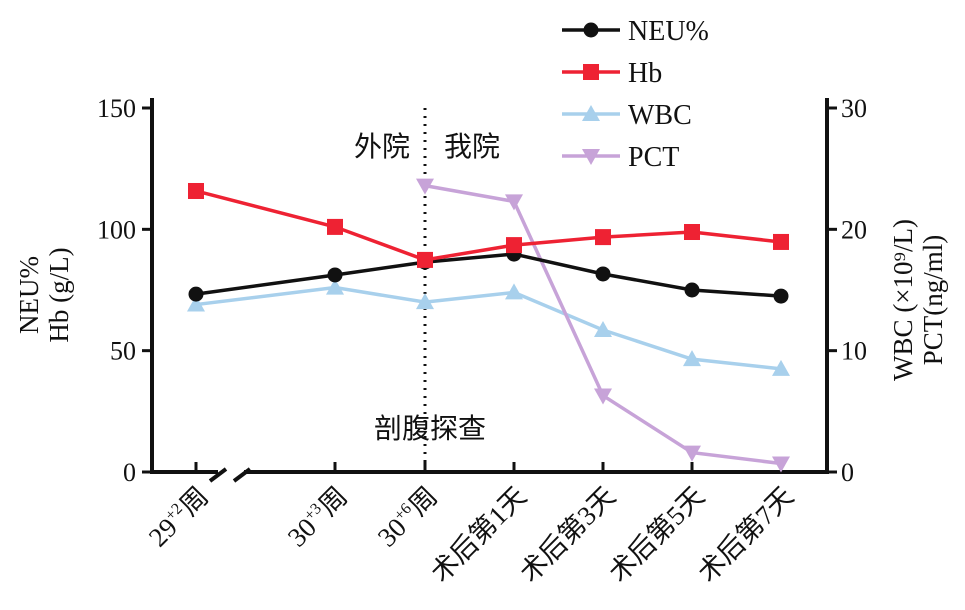 This screenshot has width=965, height=610. Describe the element at coordinates (854, 351) in the screenshot. I see `right-tick-label: 10` at that location.